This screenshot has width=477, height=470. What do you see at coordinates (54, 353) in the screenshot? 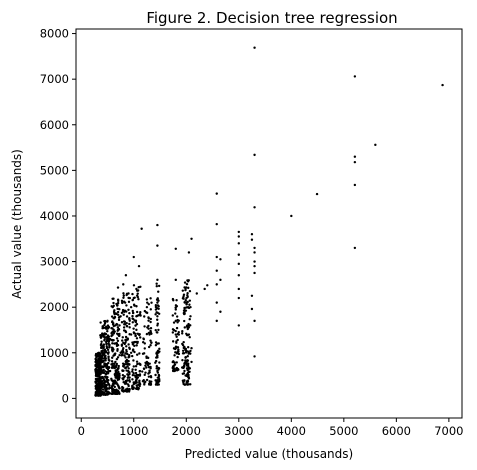
I see `y-tick-label-1: 1000` at bounding box center [54, 353].